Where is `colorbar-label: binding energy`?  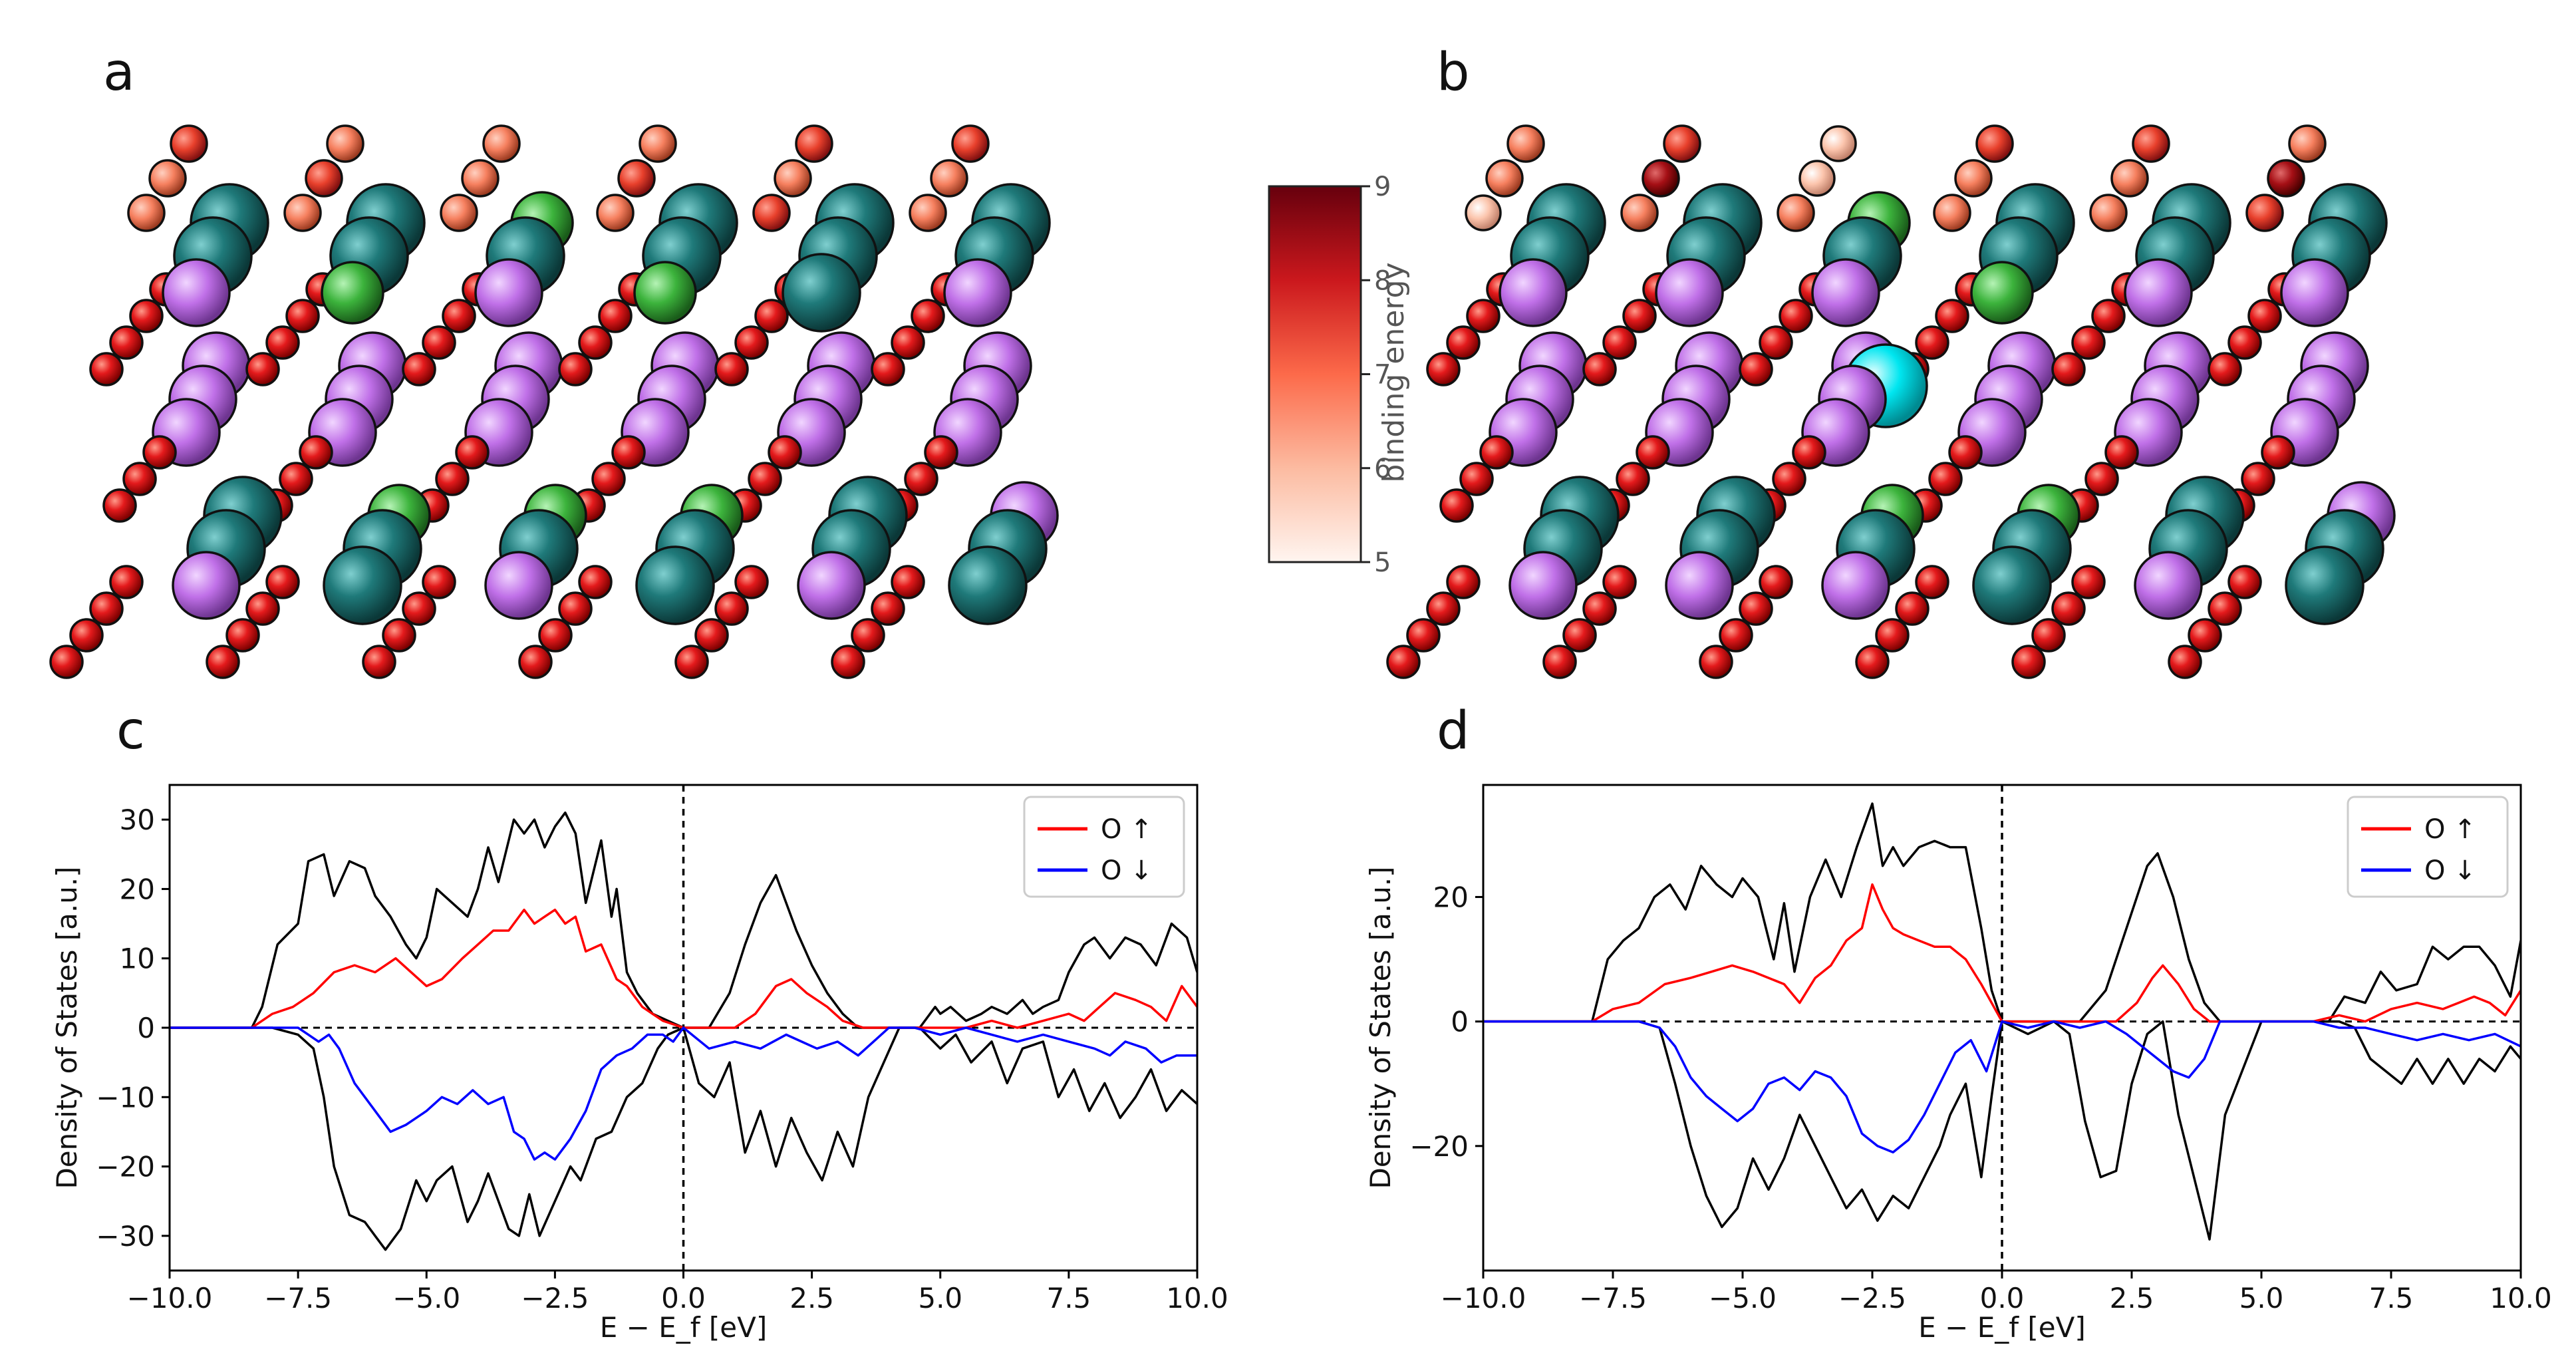 colorbar-label: binding energy is located at coordinates (1394, 372).